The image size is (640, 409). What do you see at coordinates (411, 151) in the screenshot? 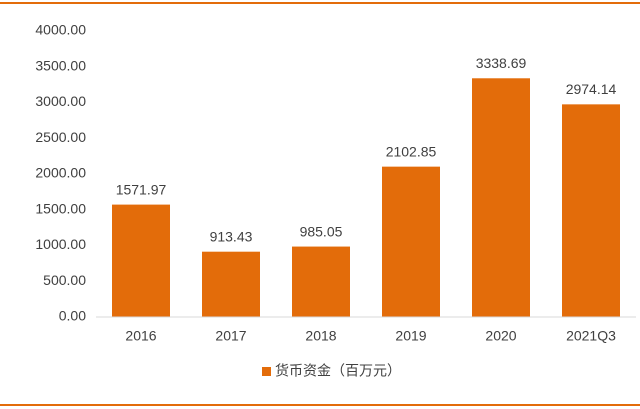
I see `value-label: 2102.85` at bounding box center [411, 151].